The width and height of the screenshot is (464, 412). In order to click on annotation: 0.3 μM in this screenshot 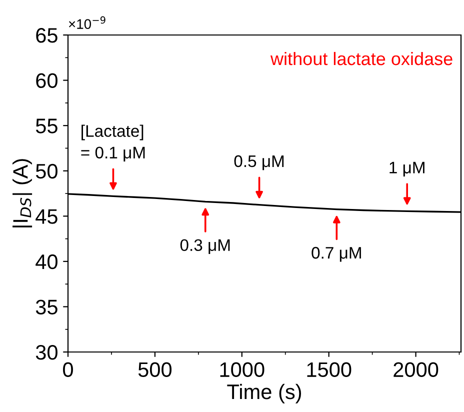, I will do `click(205, 246)`.